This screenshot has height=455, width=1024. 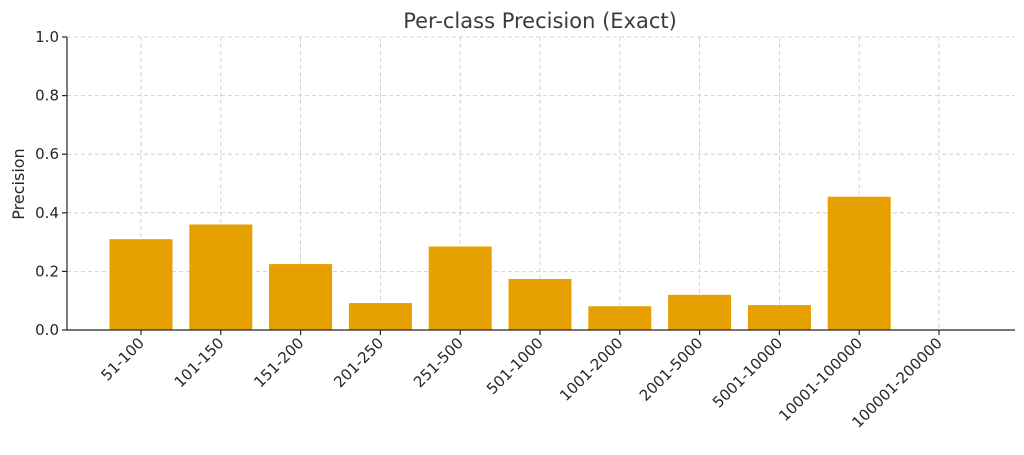 What do you see at coordinates (47, 271) in the screenshot?
I see `y-tick-label: 0.2` at bounding box center [47, 271].